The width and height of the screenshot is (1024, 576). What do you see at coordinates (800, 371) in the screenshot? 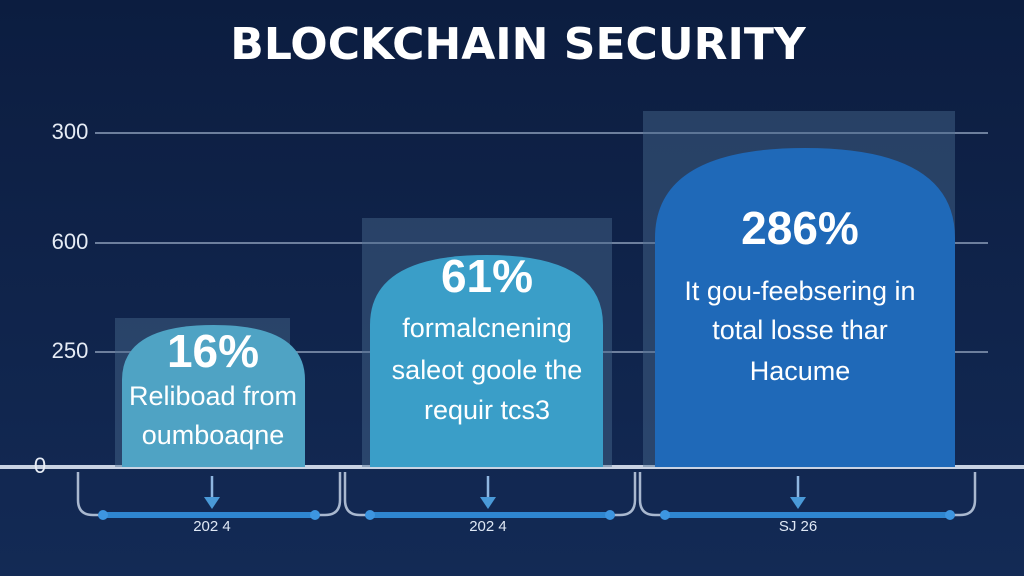
I see `description-line: Hacume` at bounding box center [800, 371].